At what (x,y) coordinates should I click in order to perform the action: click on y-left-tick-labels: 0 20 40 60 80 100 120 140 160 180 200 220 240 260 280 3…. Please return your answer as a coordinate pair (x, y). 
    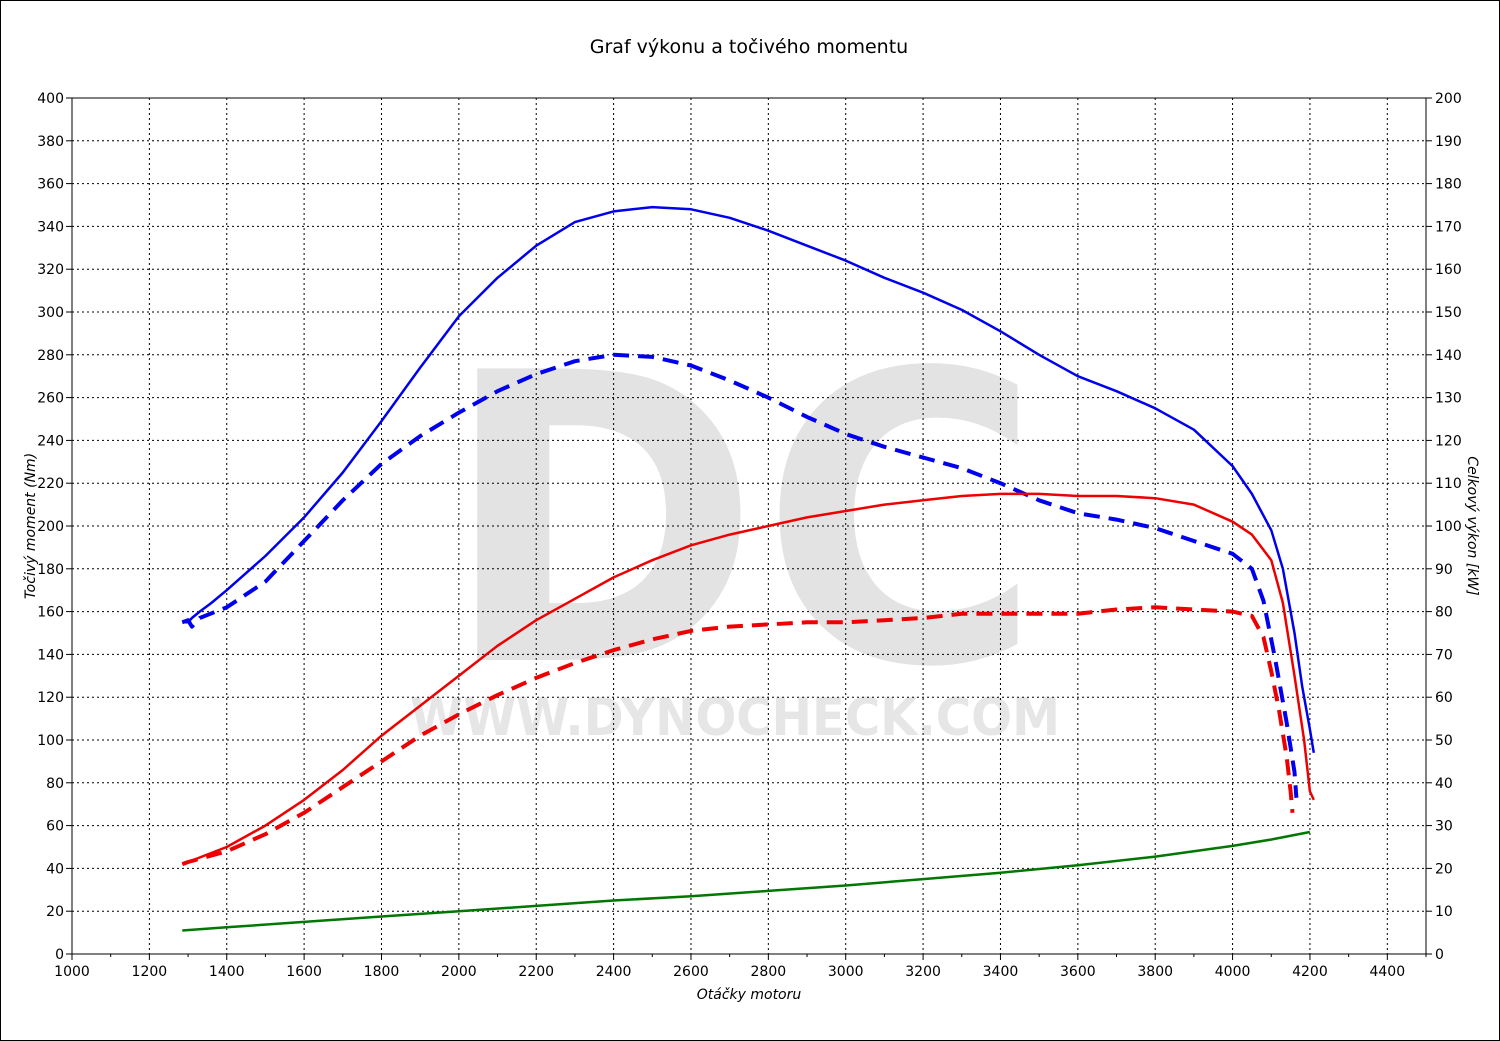
    Looking at the image, I should click on (50, 527).